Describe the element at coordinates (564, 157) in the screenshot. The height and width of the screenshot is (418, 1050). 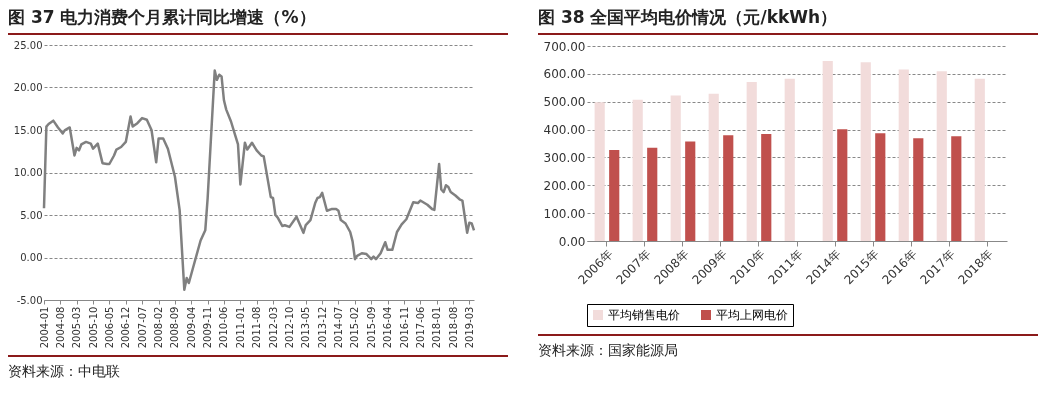
I see `y-tick-label: 300.00` at that location.